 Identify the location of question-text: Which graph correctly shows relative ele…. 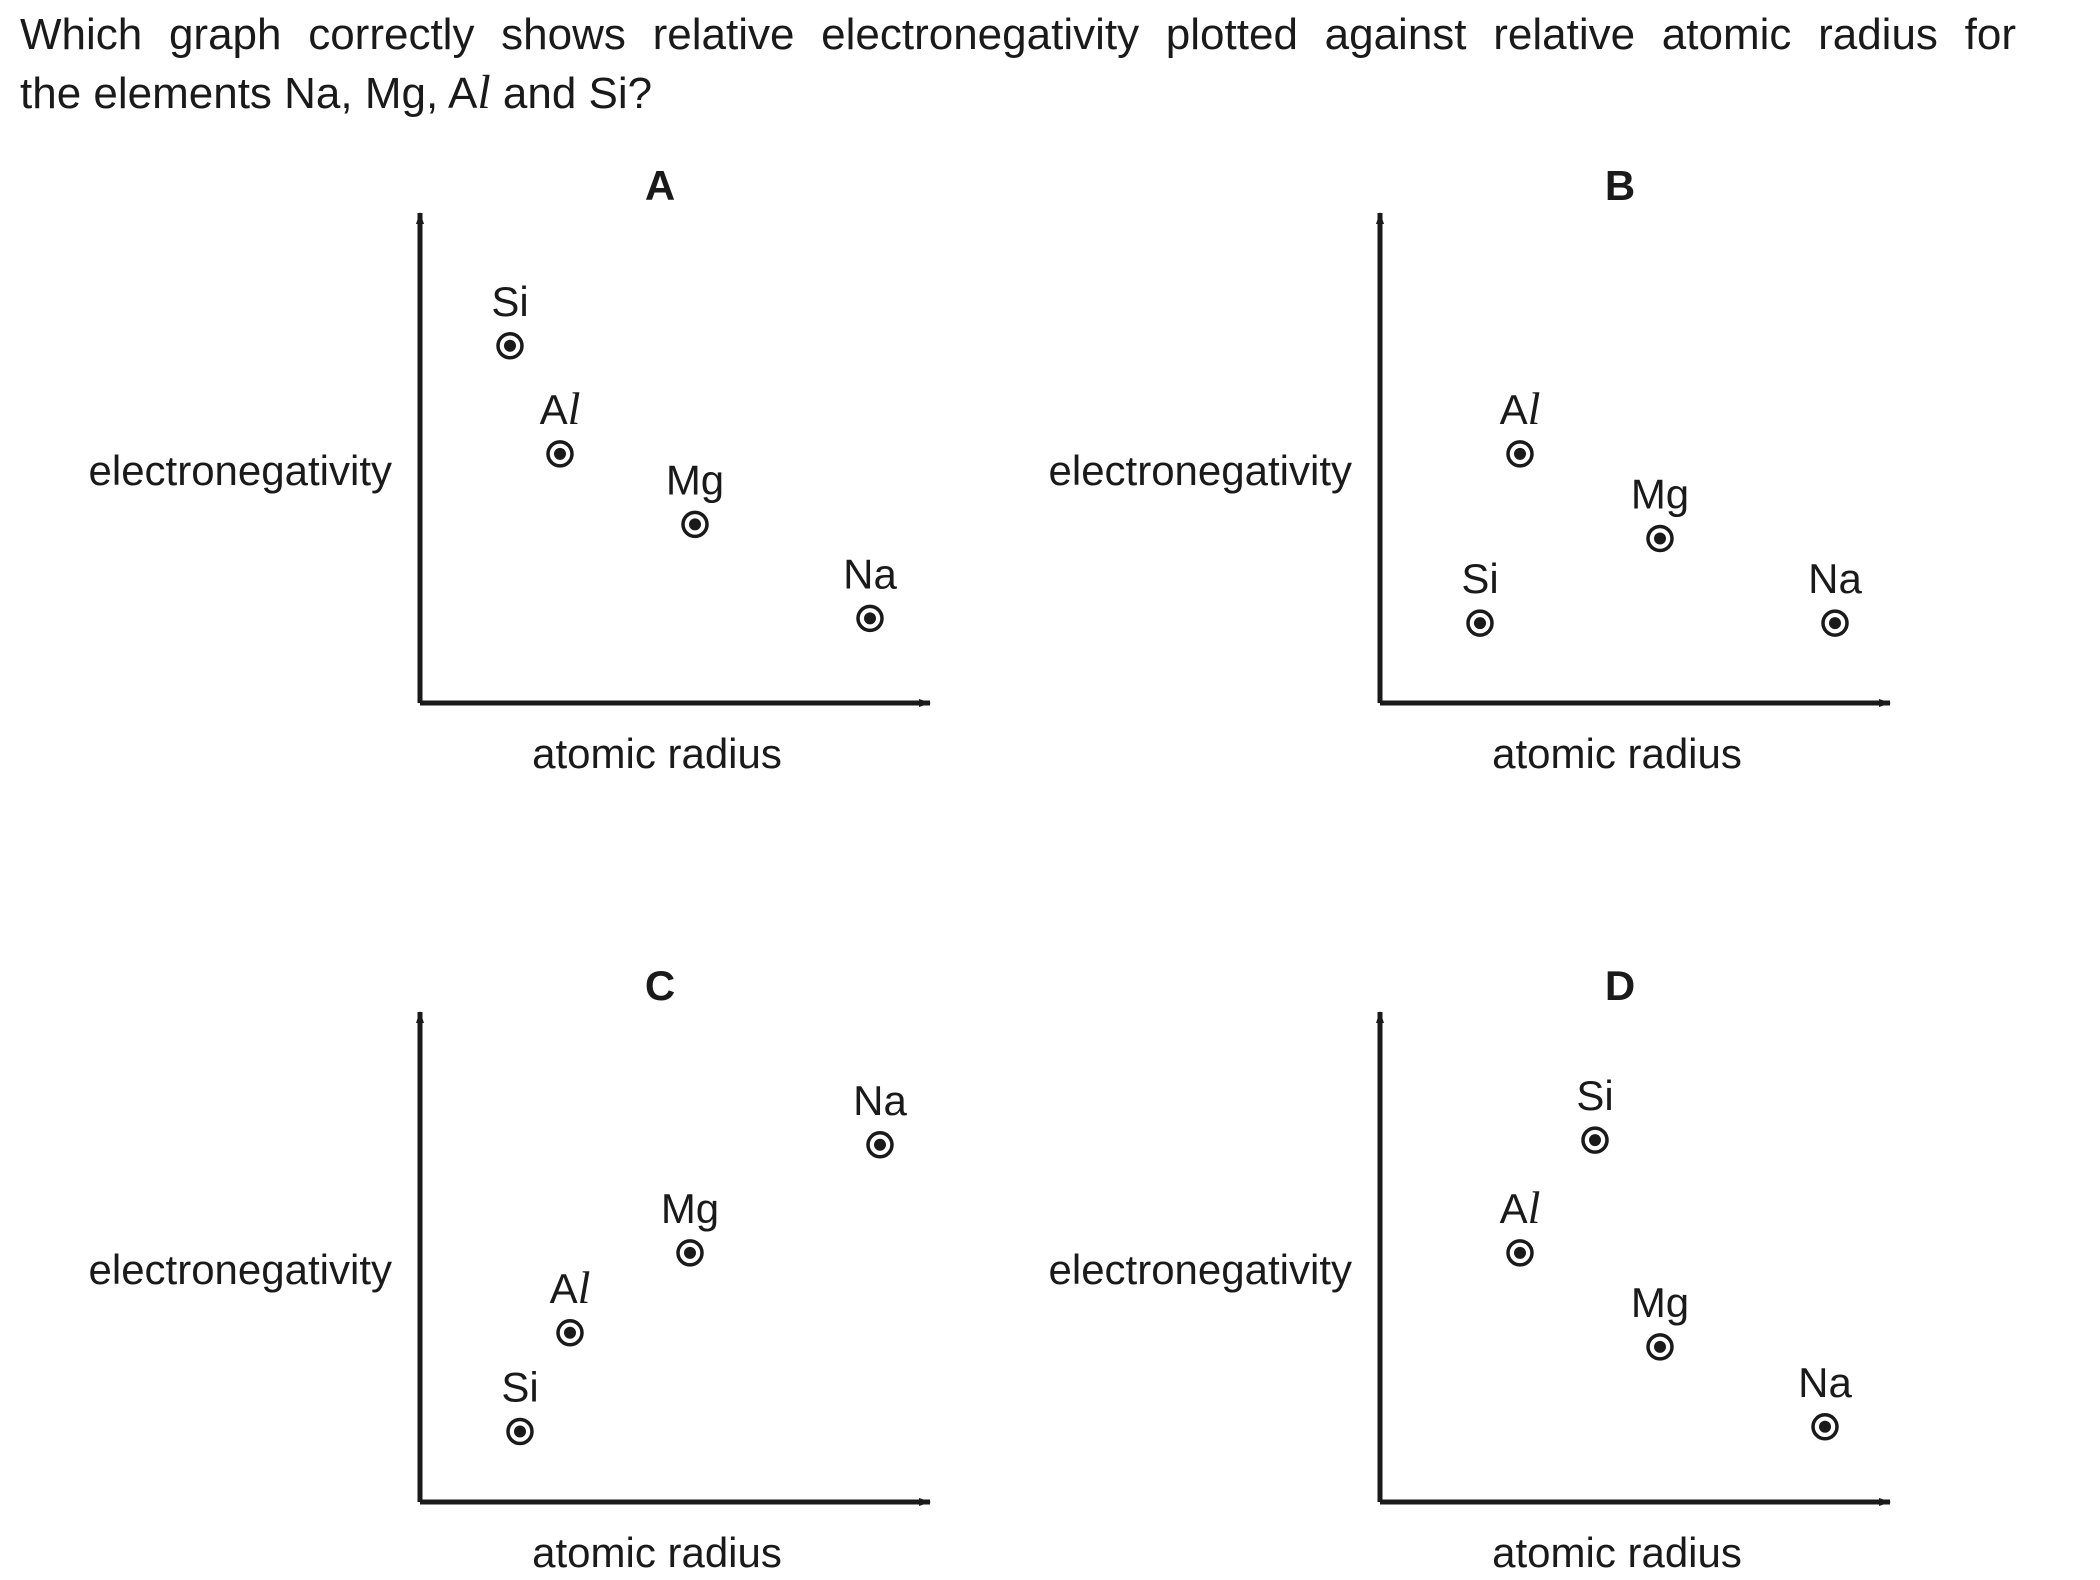
(1018, 64).